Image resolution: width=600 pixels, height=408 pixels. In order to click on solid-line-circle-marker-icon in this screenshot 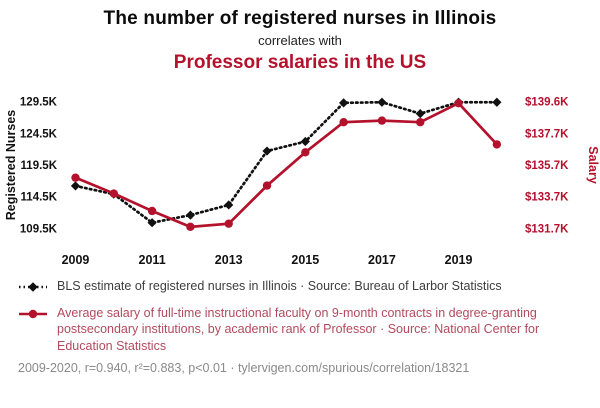, I will do `click(34, 329)`.